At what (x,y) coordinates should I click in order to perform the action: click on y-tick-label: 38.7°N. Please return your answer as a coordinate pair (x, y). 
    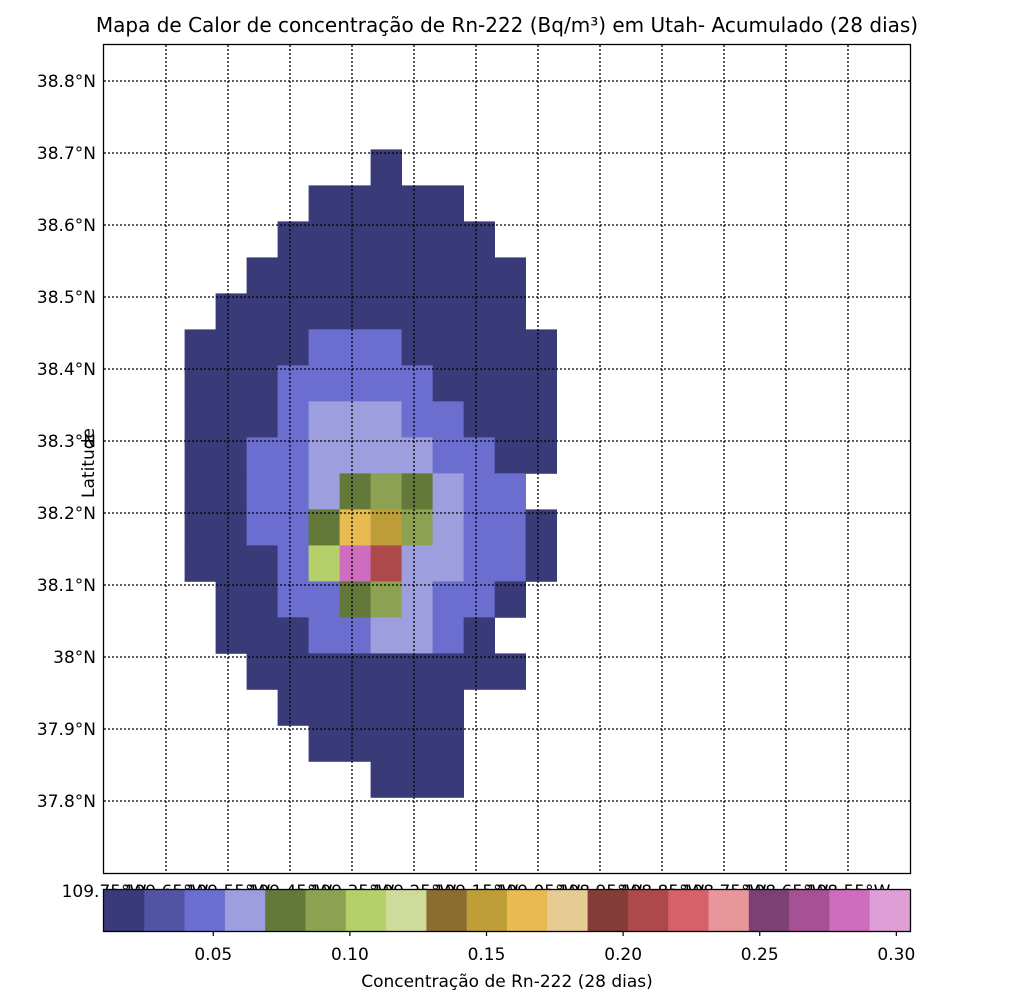
    Looking at the image, I should click on (66, 154).